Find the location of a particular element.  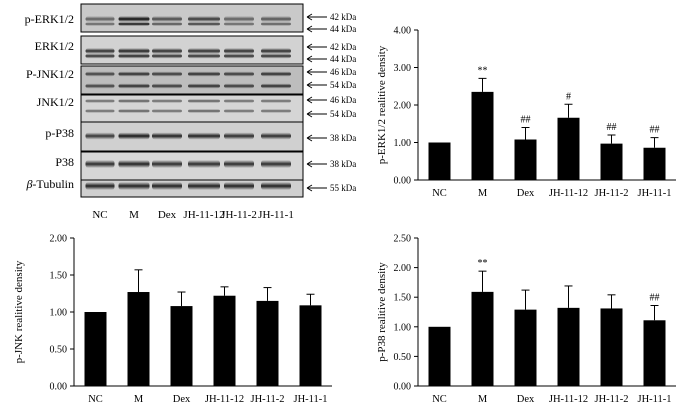

blot-row-label-rest: -Tubulin is located at coordinates (53, 184).